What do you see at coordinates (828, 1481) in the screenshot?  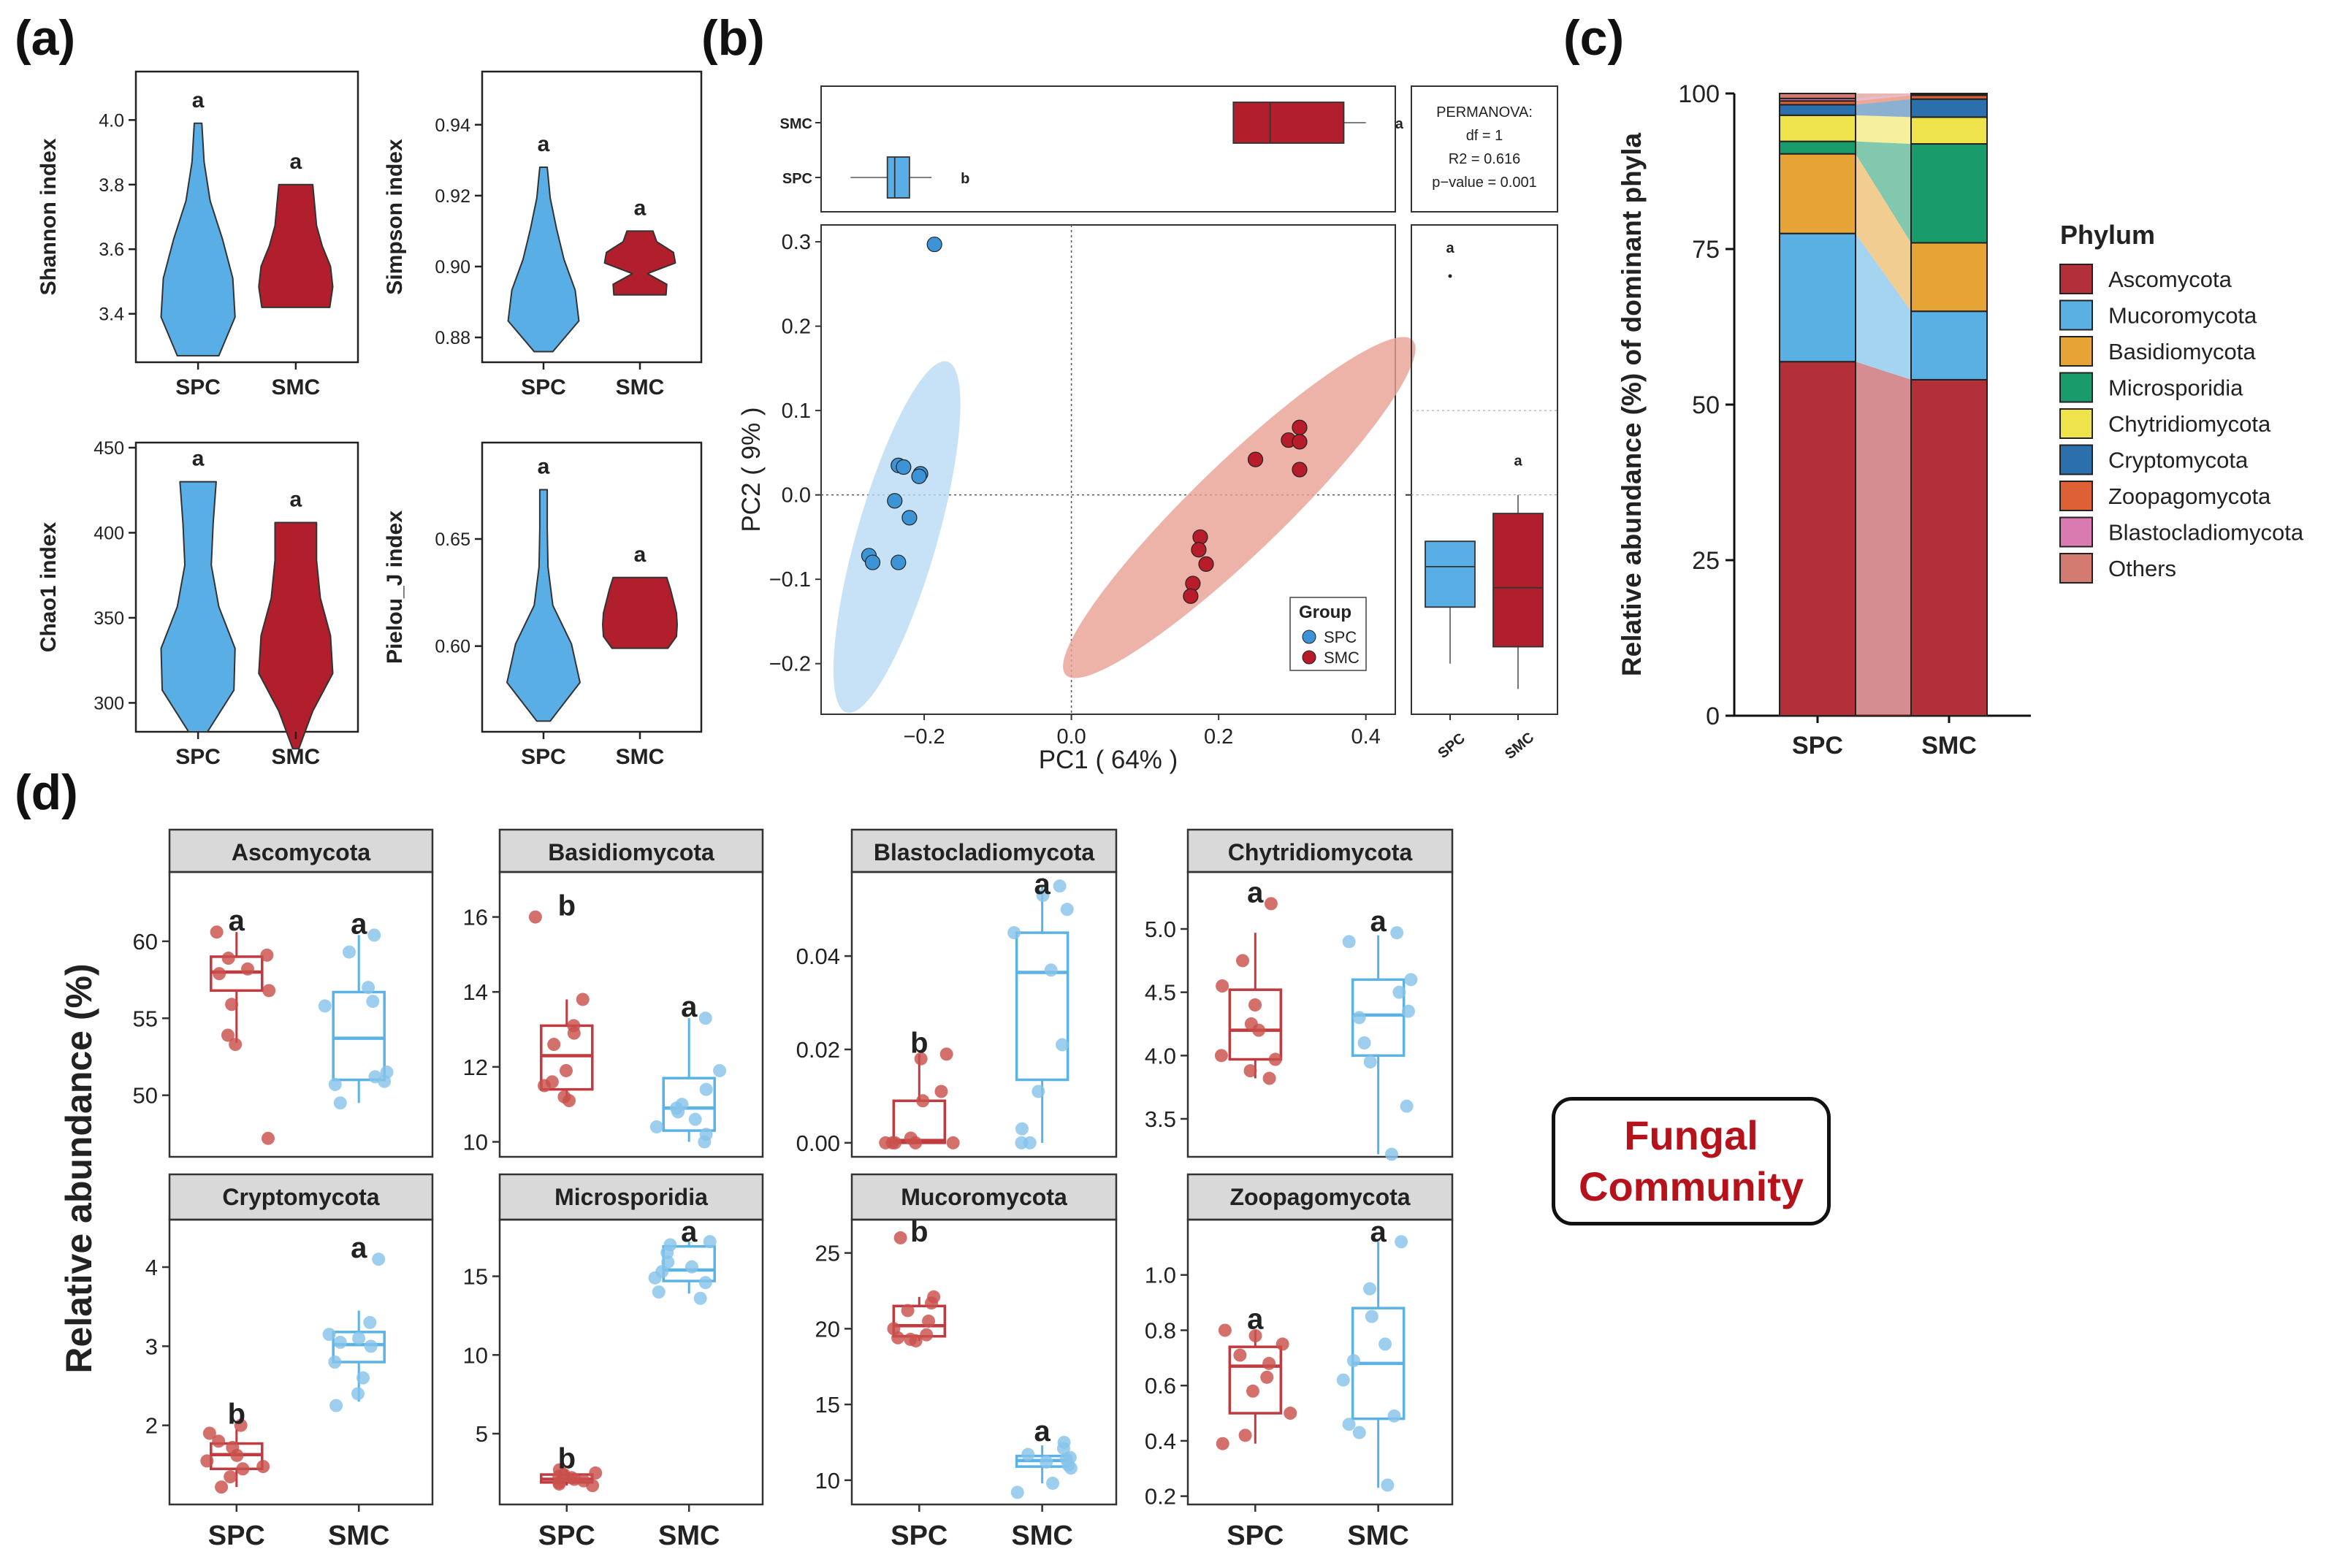 I see `y-tick-label: 10` at bounding box center [828, 1481].